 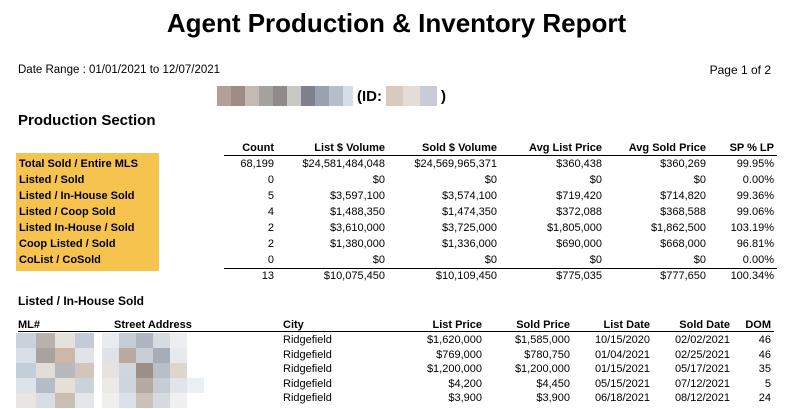 What do you see at coordinates (740, 70) in the screenshot?
I see `page-indicator: Page 1 of 2` at bounding box center [740, 70].